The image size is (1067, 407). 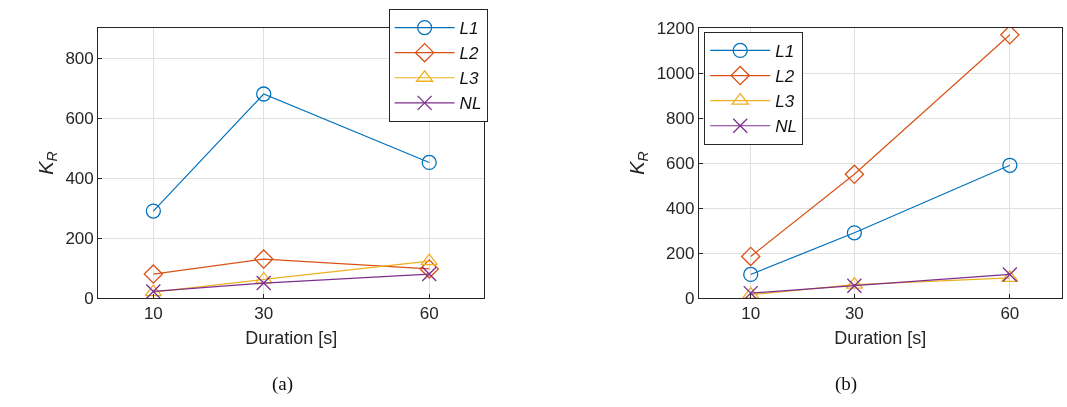 I want to click on text: (a), so click(x=283, y=384).